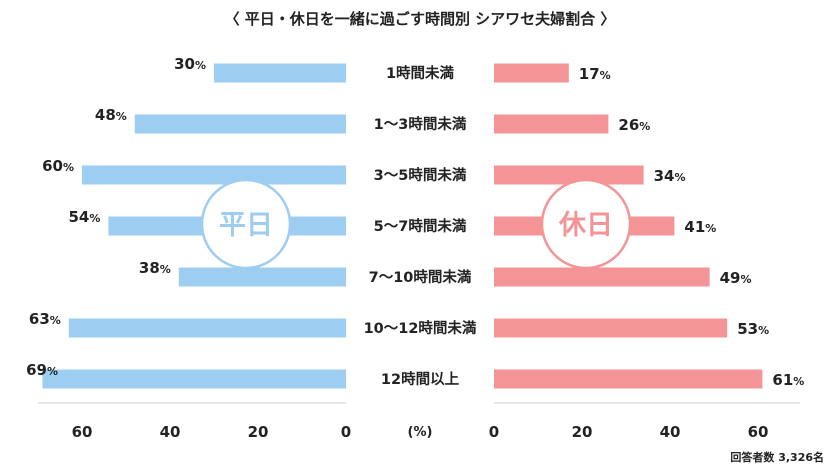 The width and height of the screenshot is (840, 470). Describe the element at coordinates (753, 329) in the screenshot. I see `holiday-value-label: 53%` at that location.